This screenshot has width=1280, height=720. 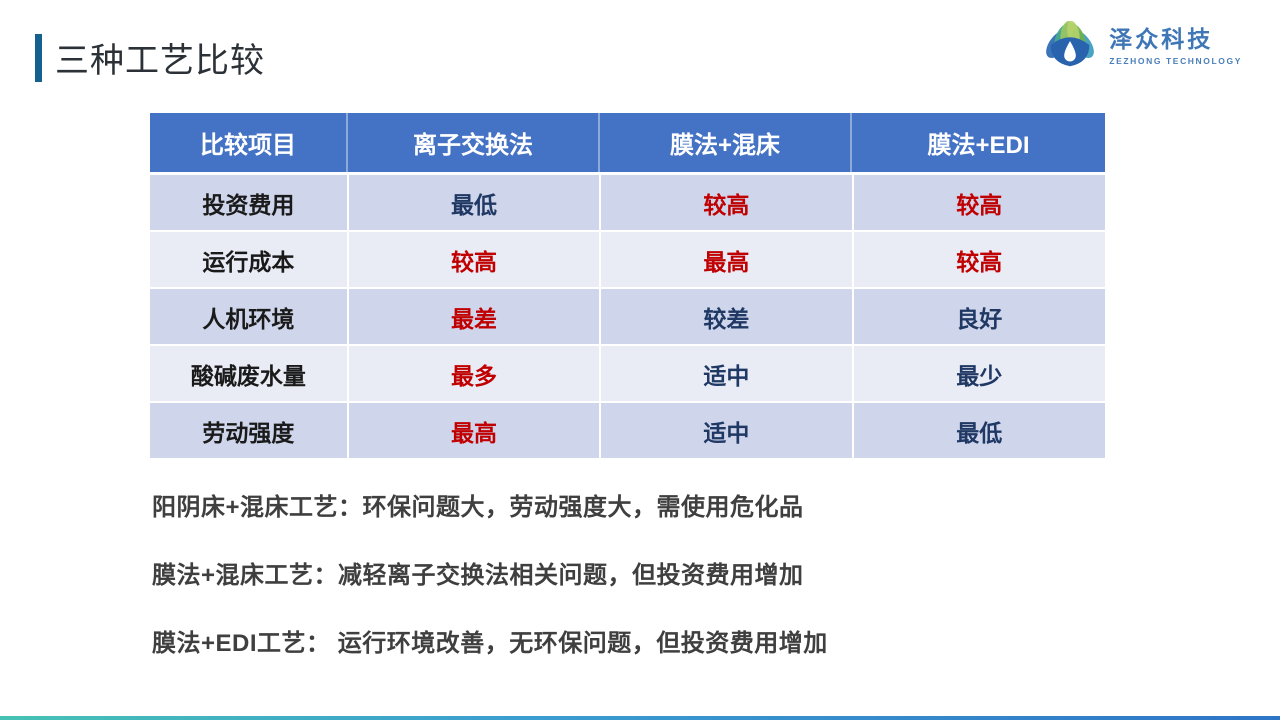 What do you see at coordinates (38, 57) in the screenshot?
I see `title-accent-bar` at bounding box center [38, 57].